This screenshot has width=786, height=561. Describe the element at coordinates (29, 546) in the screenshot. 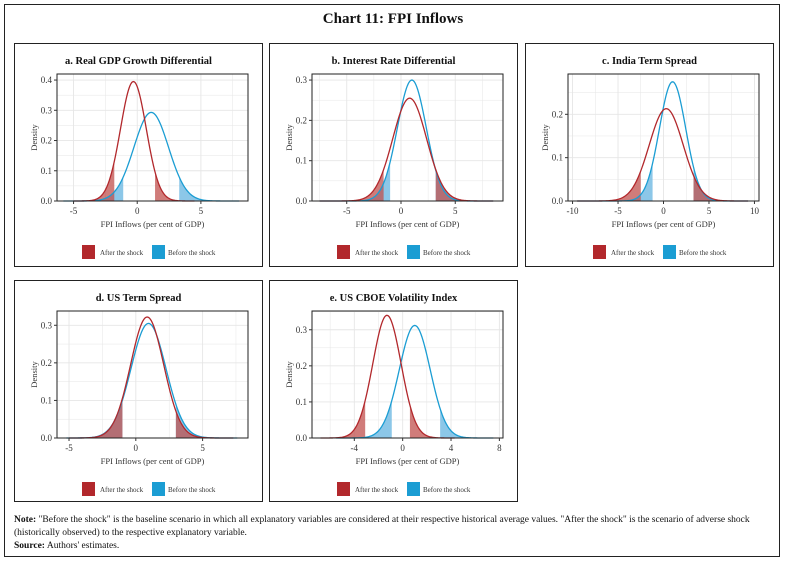

I see `source-label: Source:` at that location.